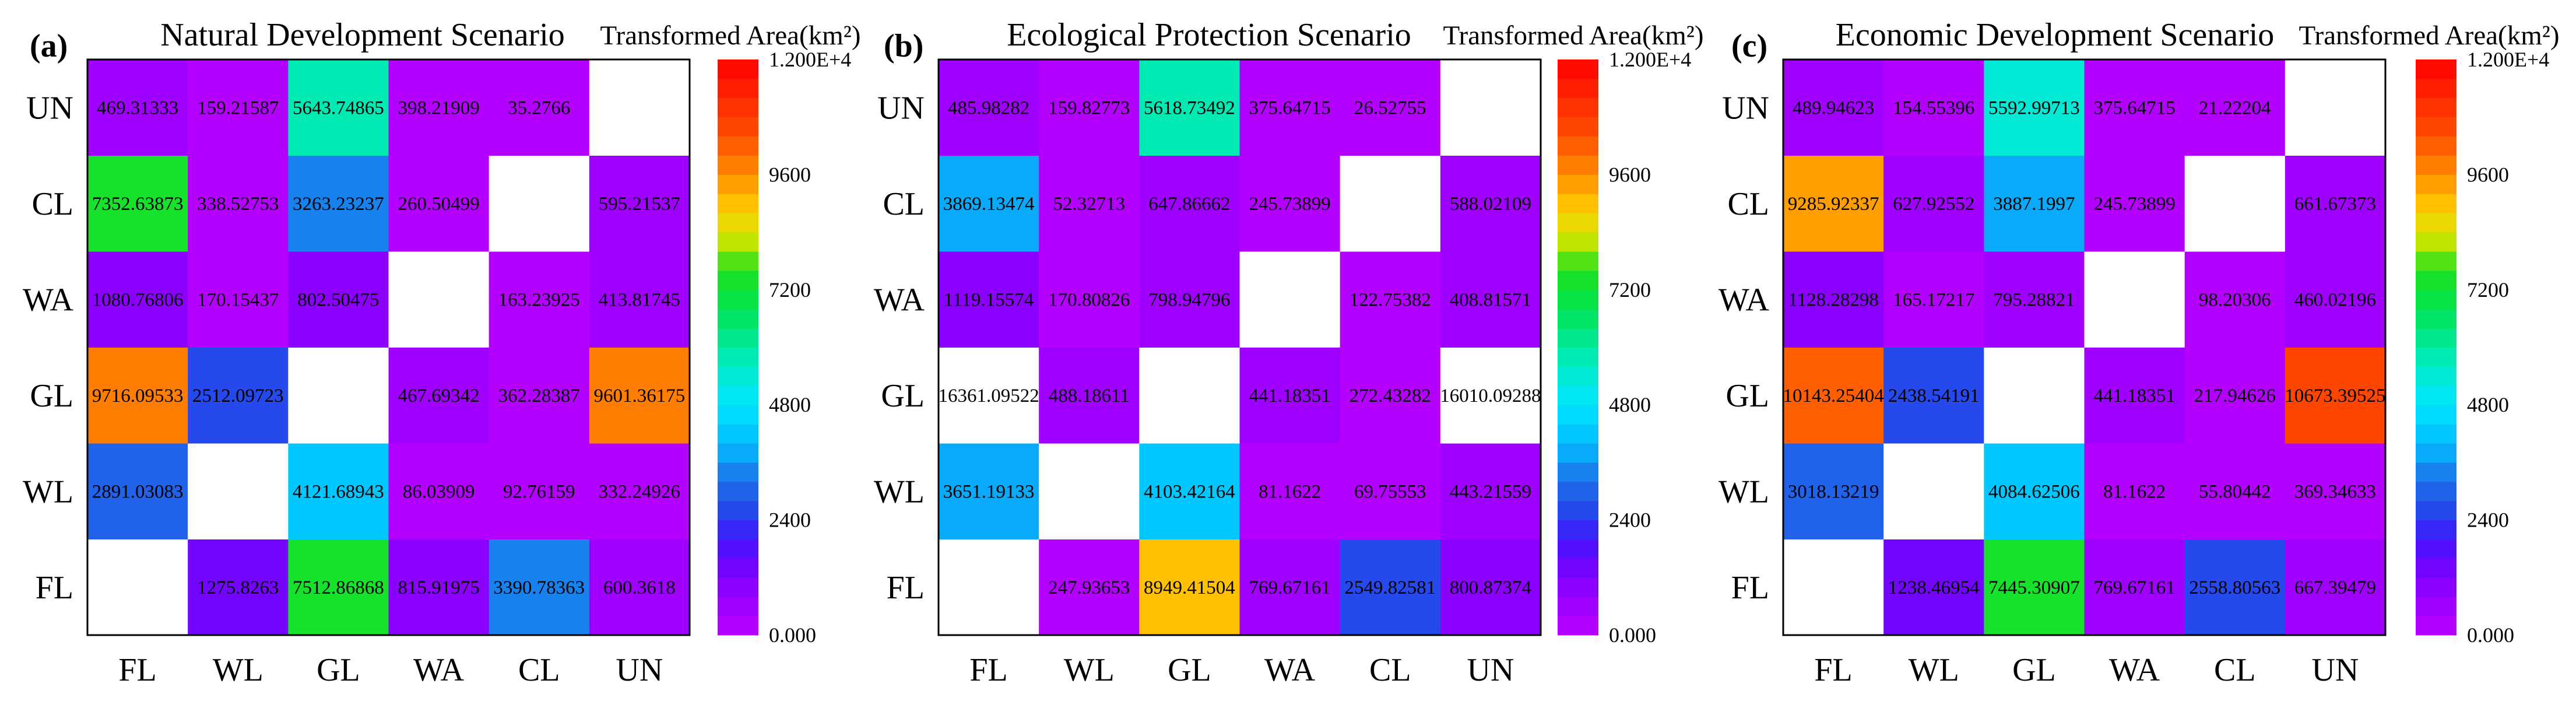 The width and height of the screenshot is (2576, 708). What do you see at coordinates (1934, 670) in the screenshot?
I see `x-tick-label: WL` at bounding box center [1934, 670].